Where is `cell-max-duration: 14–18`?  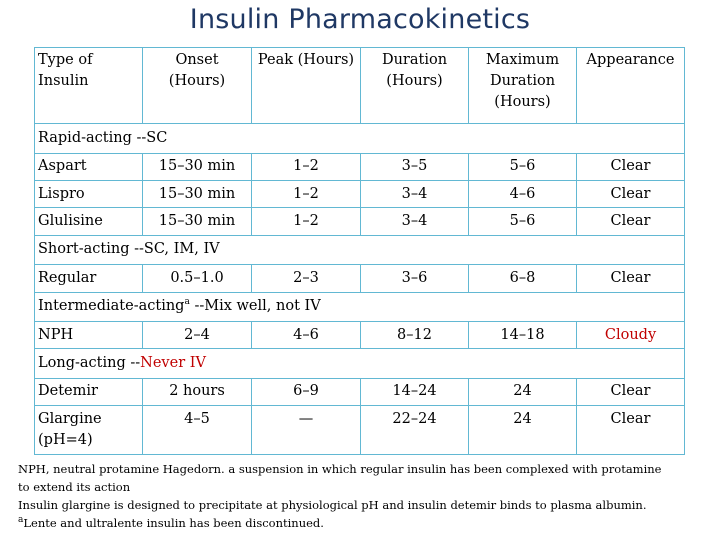
cell-max-duration: 14–18 is located at coordinates (522, 335).